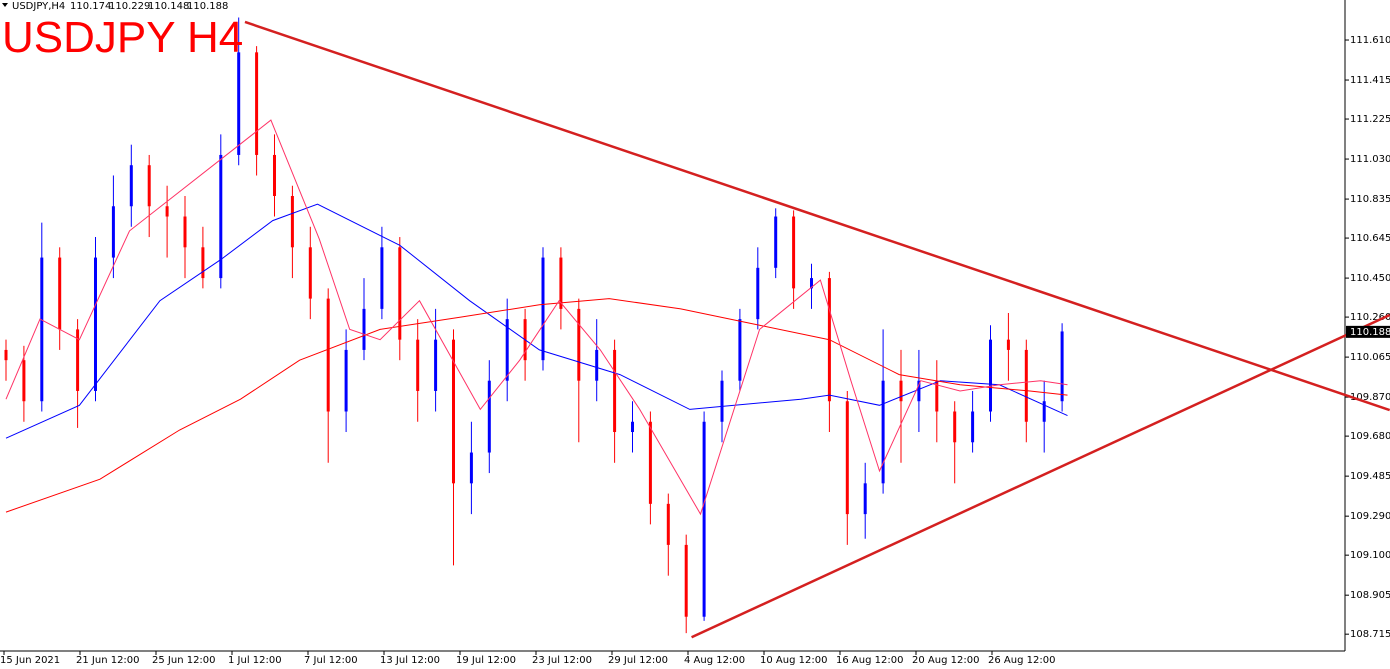 This screenshot has height=669, width=1390. I want to click on chart-title: USDJPY H4, so click(122, 37).